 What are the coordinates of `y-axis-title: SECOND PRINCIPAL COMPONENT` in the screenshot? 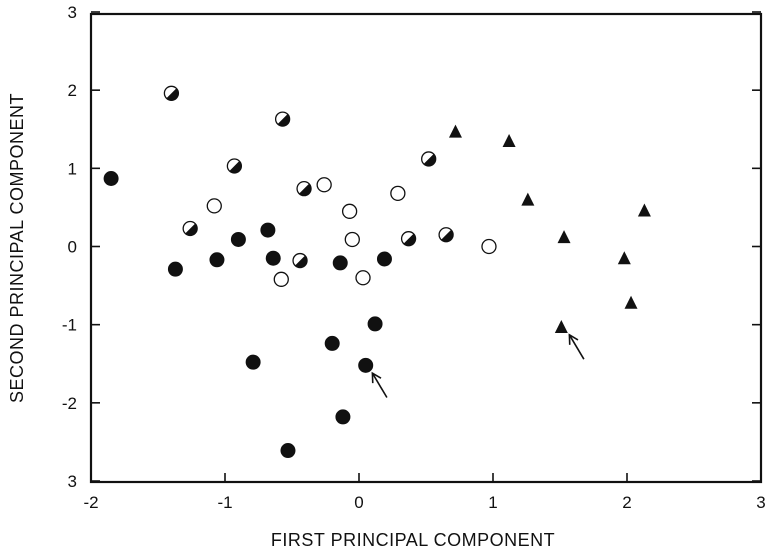 It's located at (17, 248).